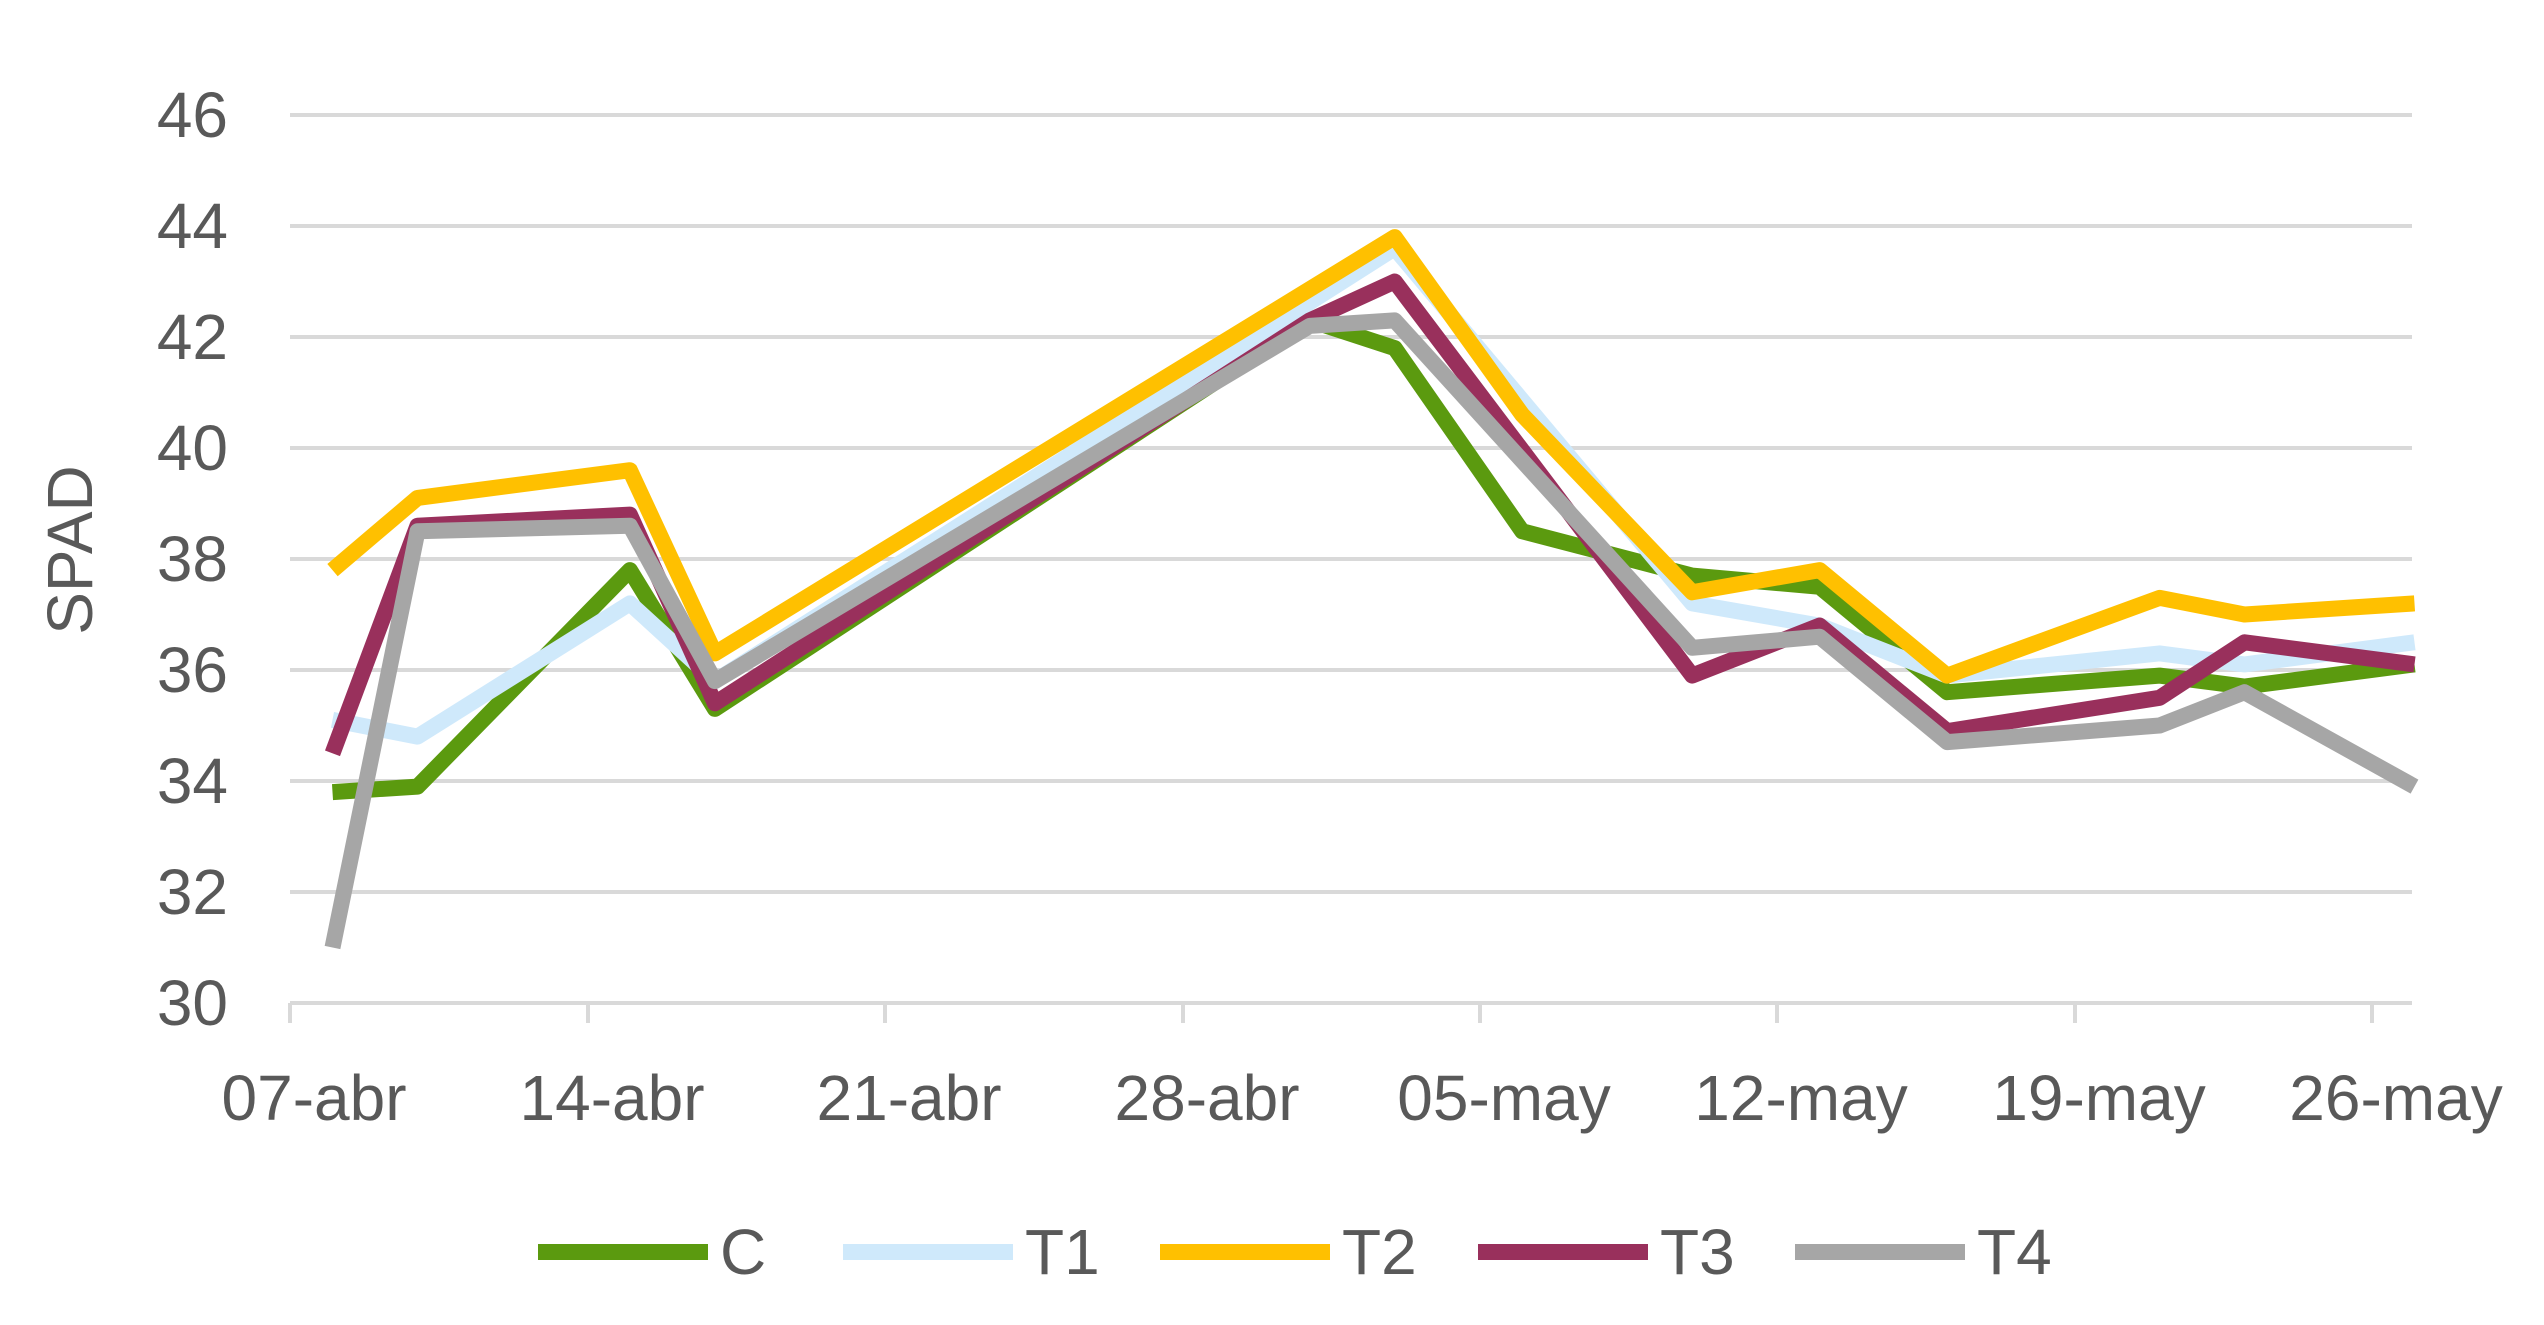 This screenshot has height=1325, width=2544. Describe the element at coordinates (314, 1098) in the screenshot. I see `x-tick-label: 07-abr` at that location.